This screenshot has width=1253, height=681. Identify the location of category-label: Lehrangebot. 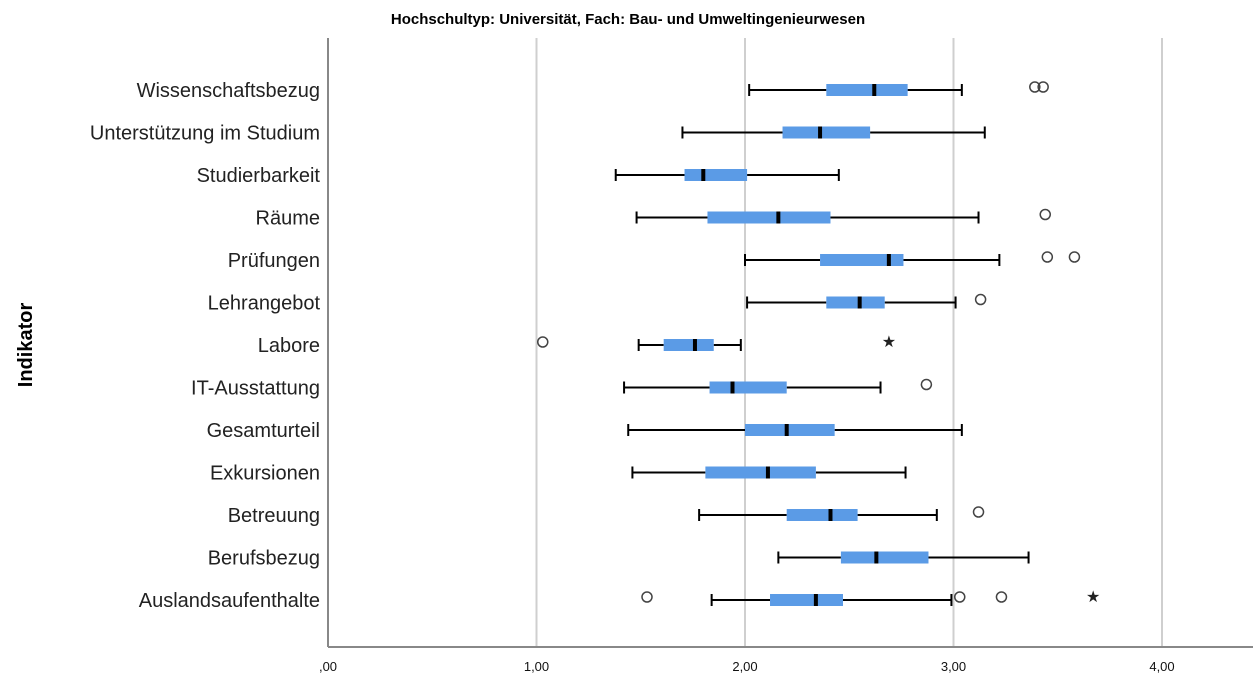
(264, 304).